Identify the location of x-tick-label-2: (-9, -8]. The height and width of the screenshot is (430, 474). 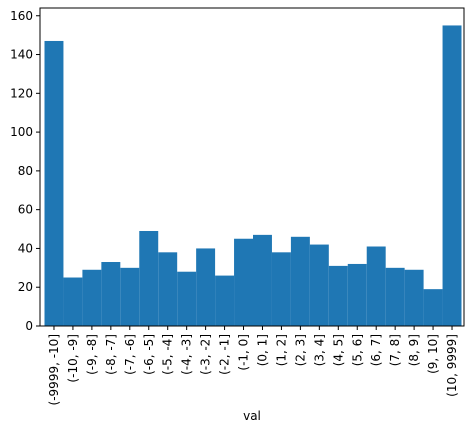
(92, 354).